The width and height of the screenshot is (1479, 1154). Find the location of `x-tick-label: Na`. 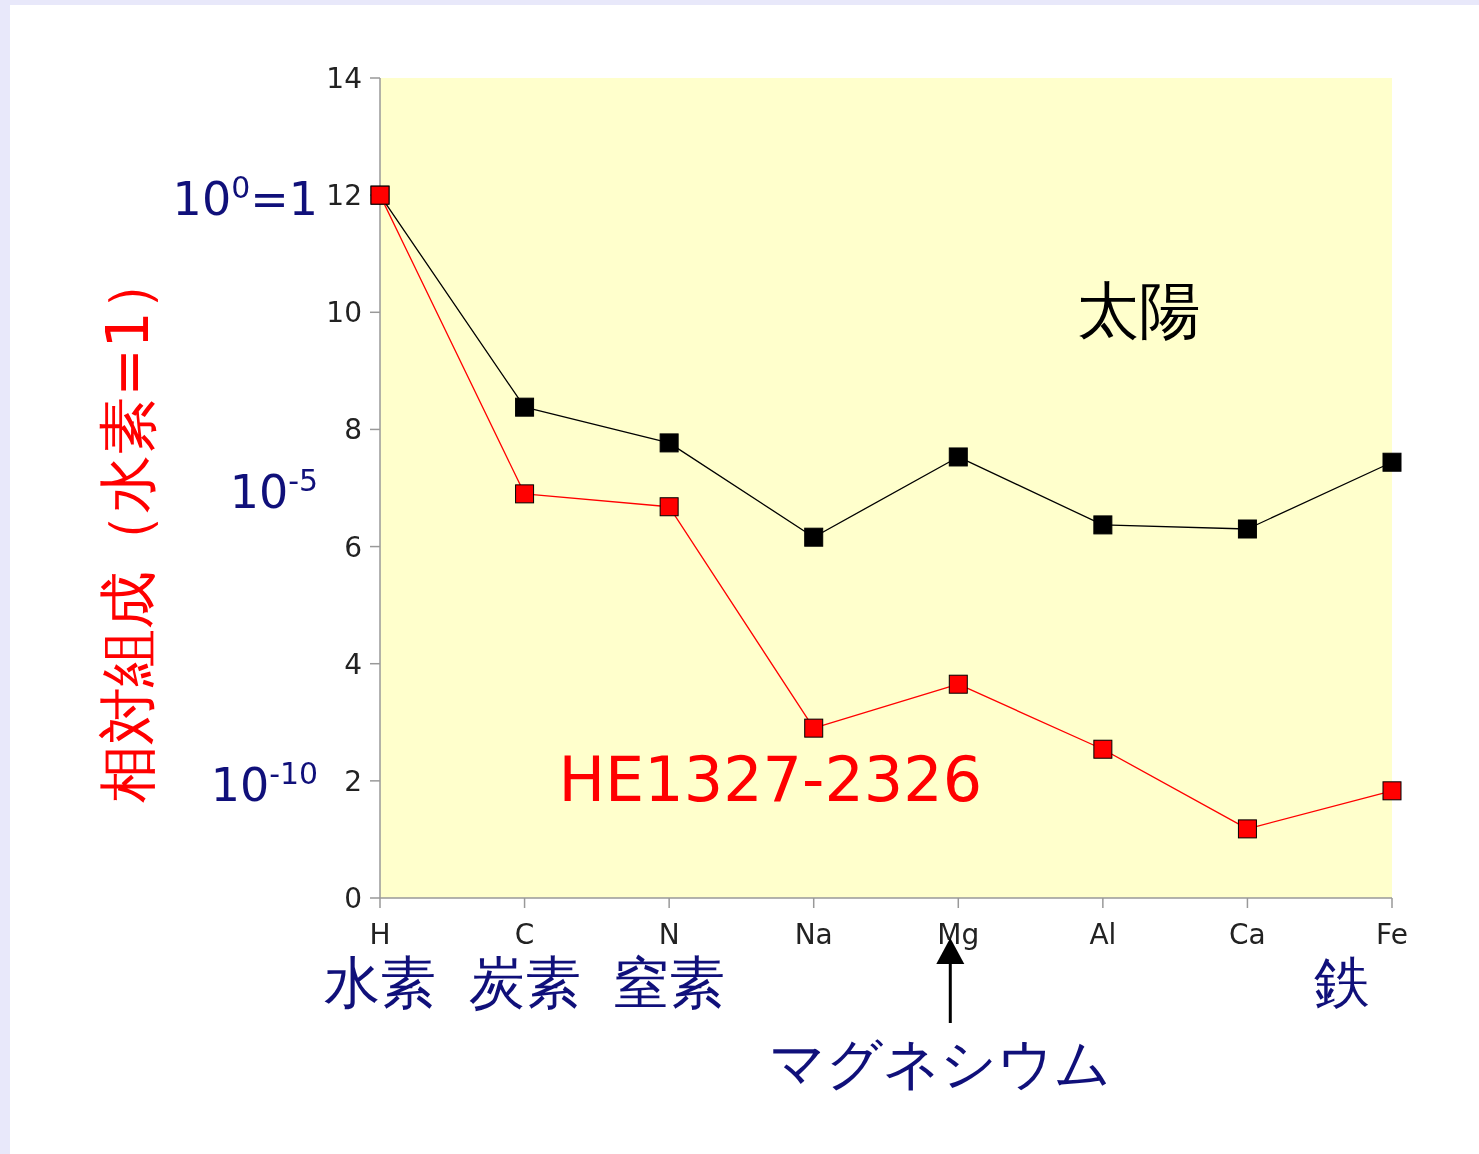

x-tick-label: Na is located at coordinates (813, 934).